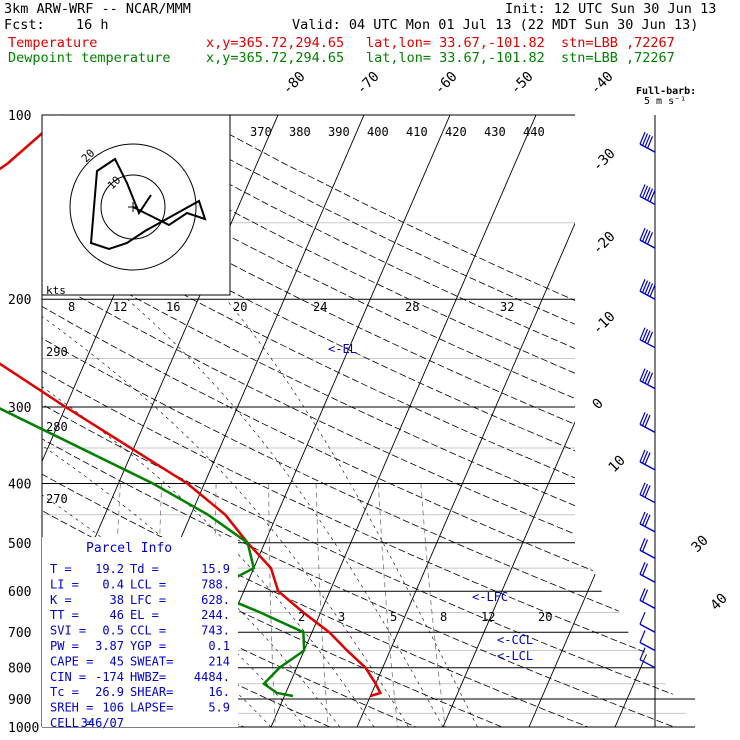 Image resolution: width=740 pixels, height=740 pixels. I want to click on isotherm-label: -40, so click(602, 83).